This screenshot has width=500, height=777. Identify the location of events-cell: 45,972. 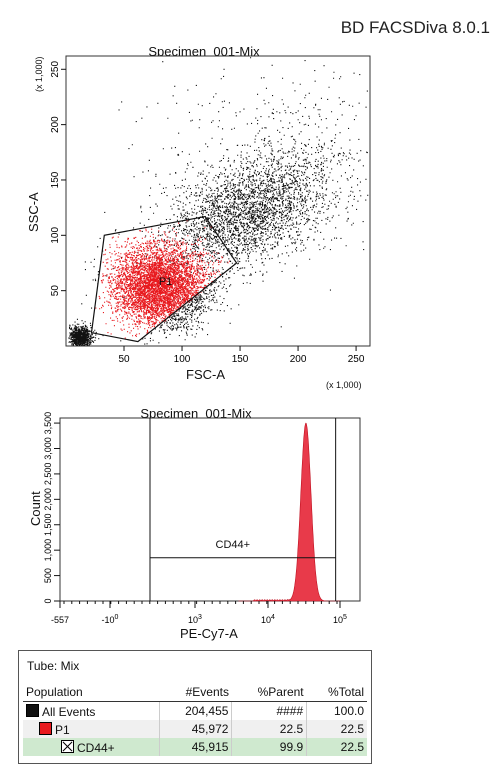
(195, 729).